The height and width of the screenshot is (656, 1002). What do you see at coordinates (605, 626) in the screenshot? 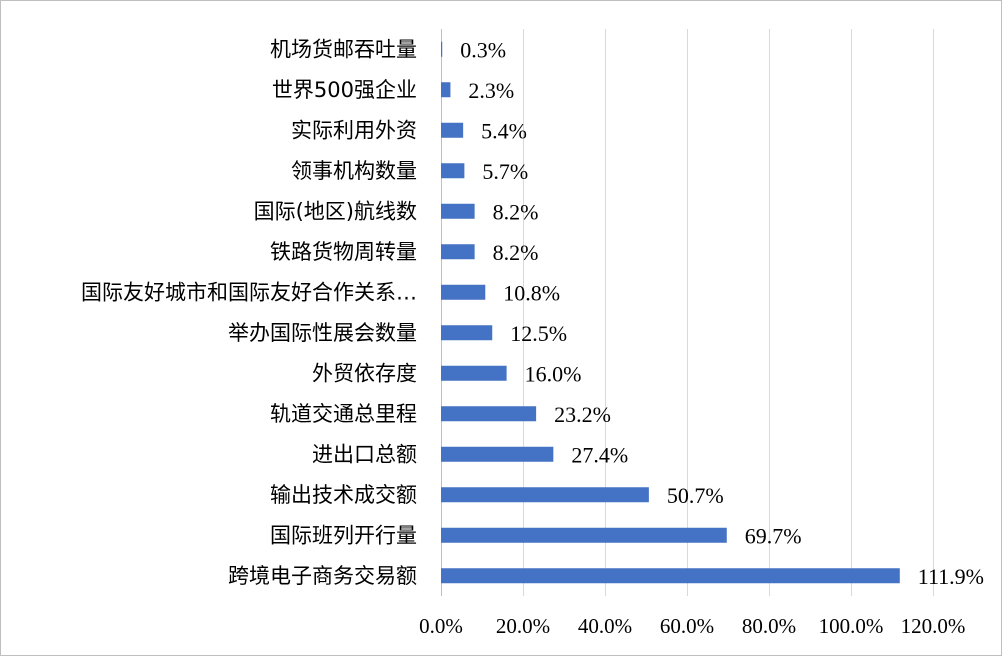
I see `x-tick-label: 40.0%` at bounding box center [605, 626].